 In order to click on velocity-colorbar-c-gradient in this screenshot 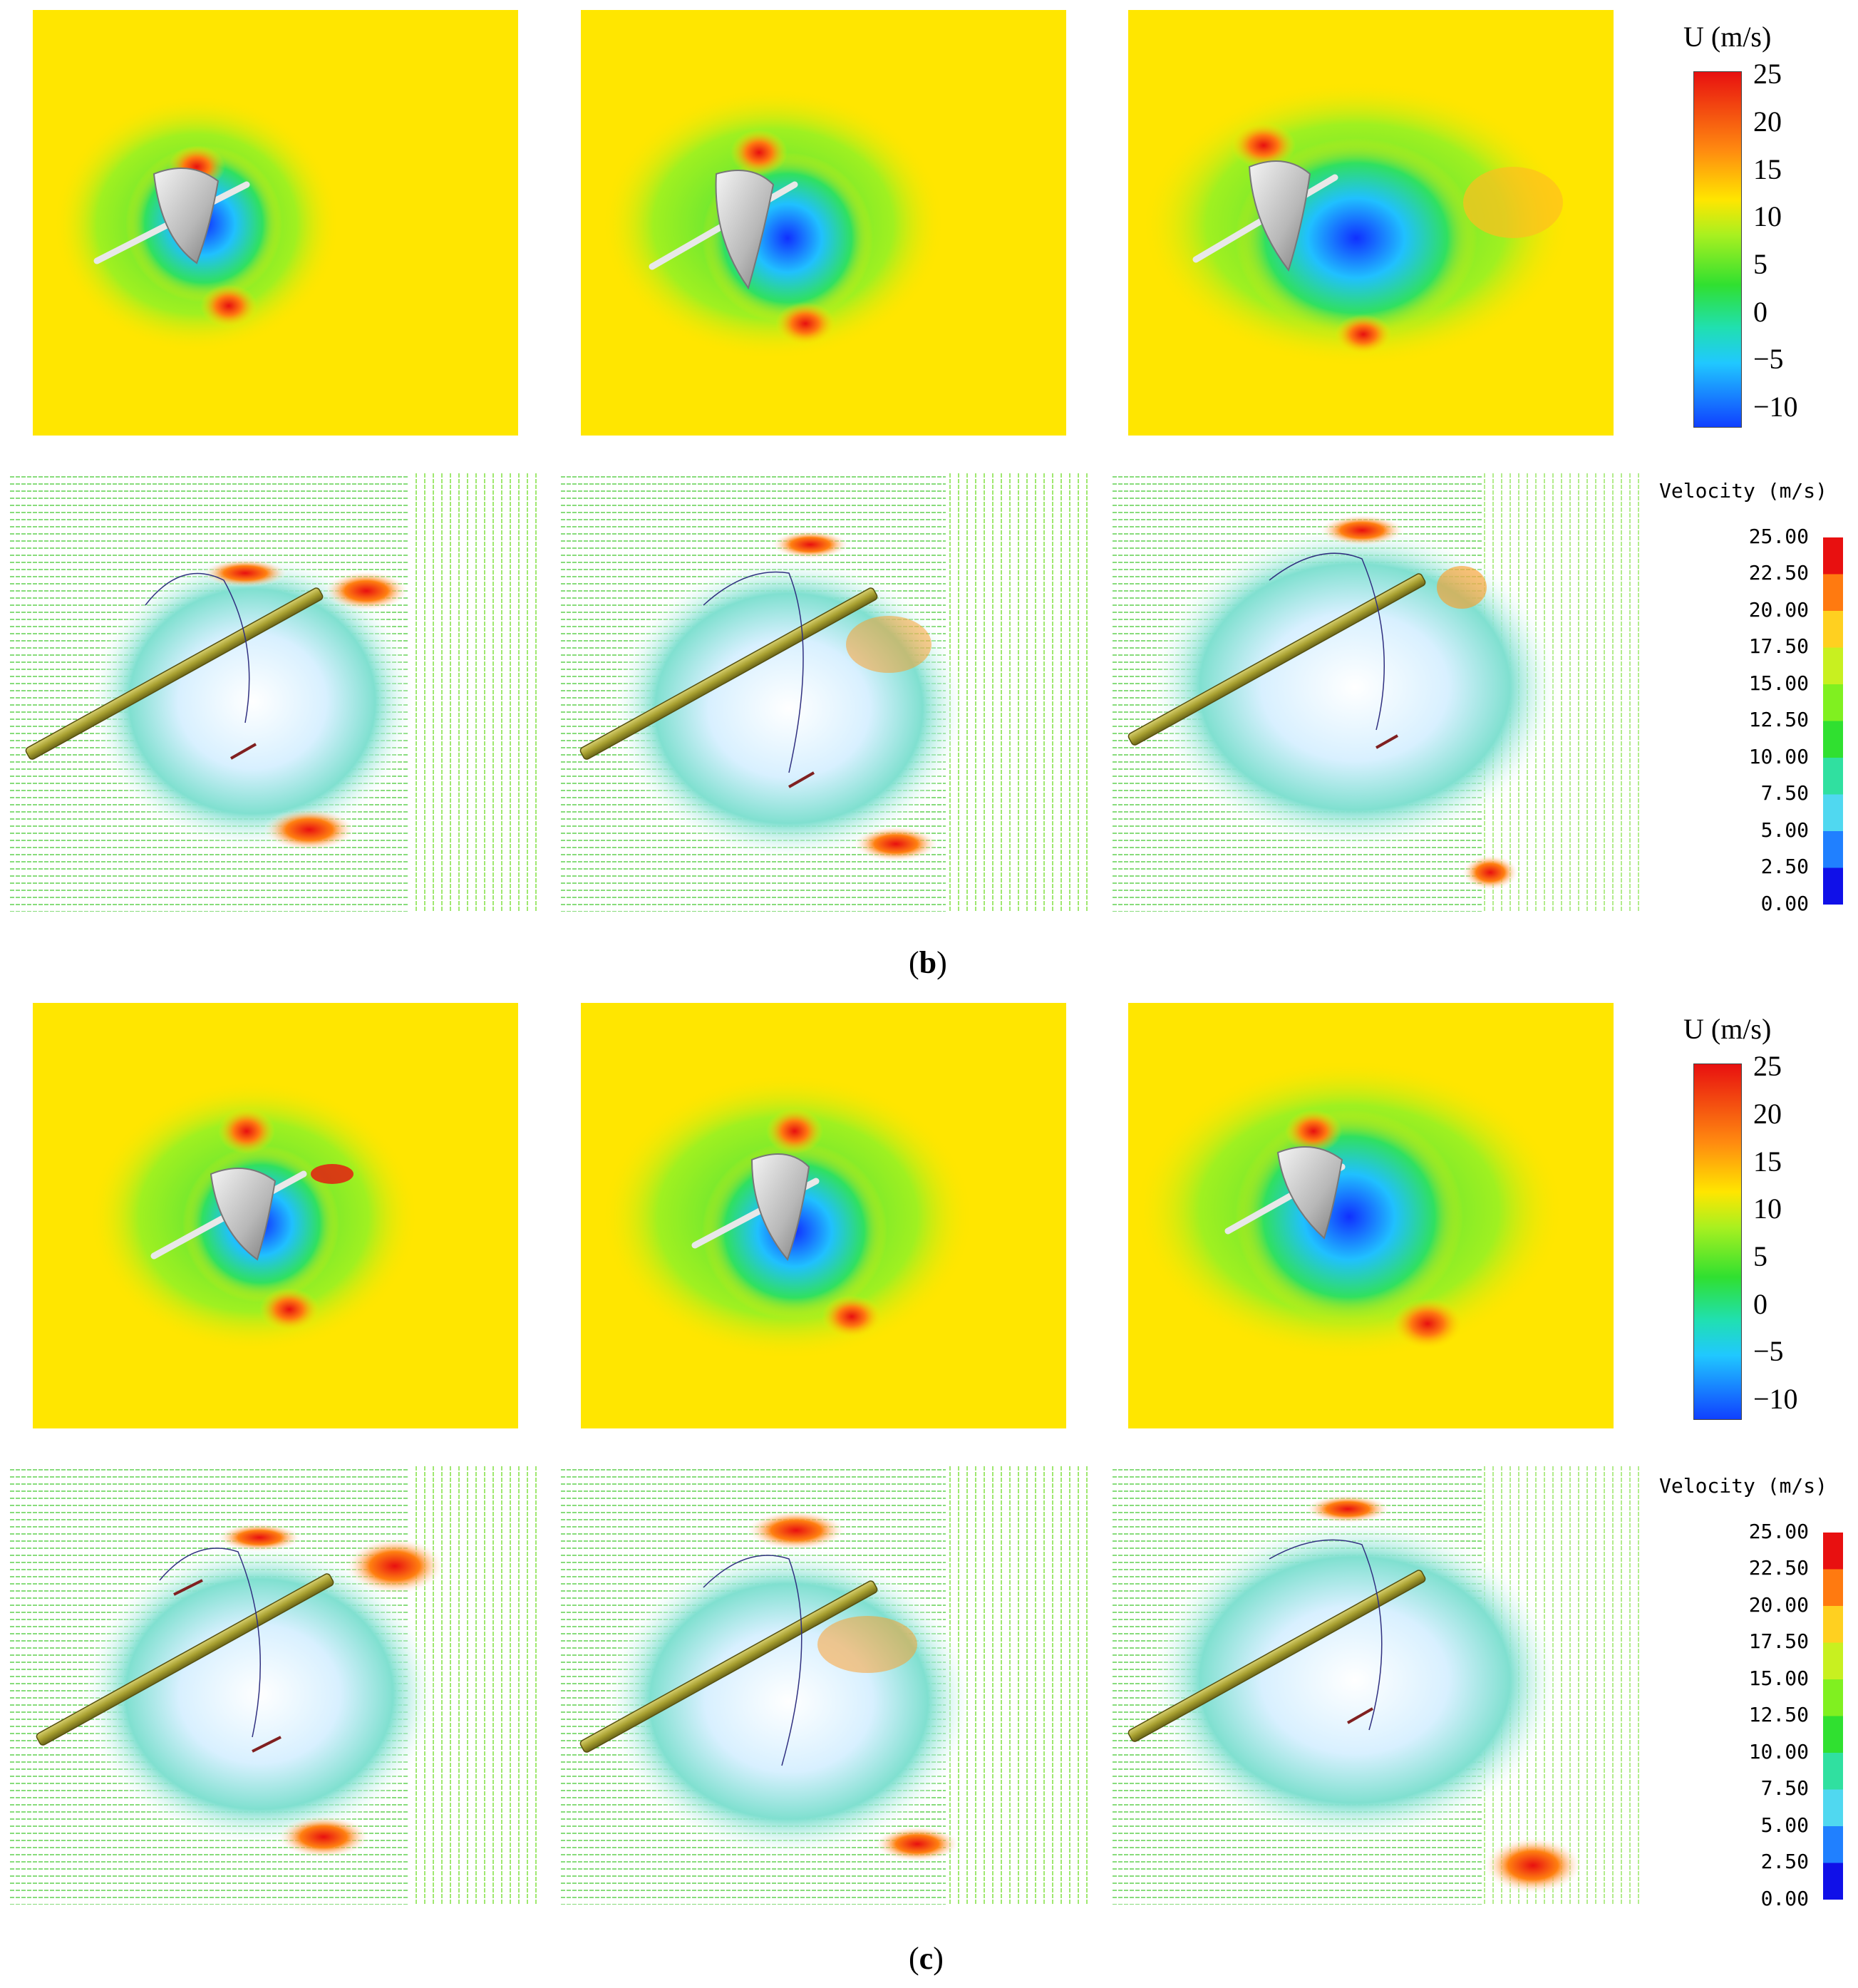, I will do `click(1833, 1716)`.